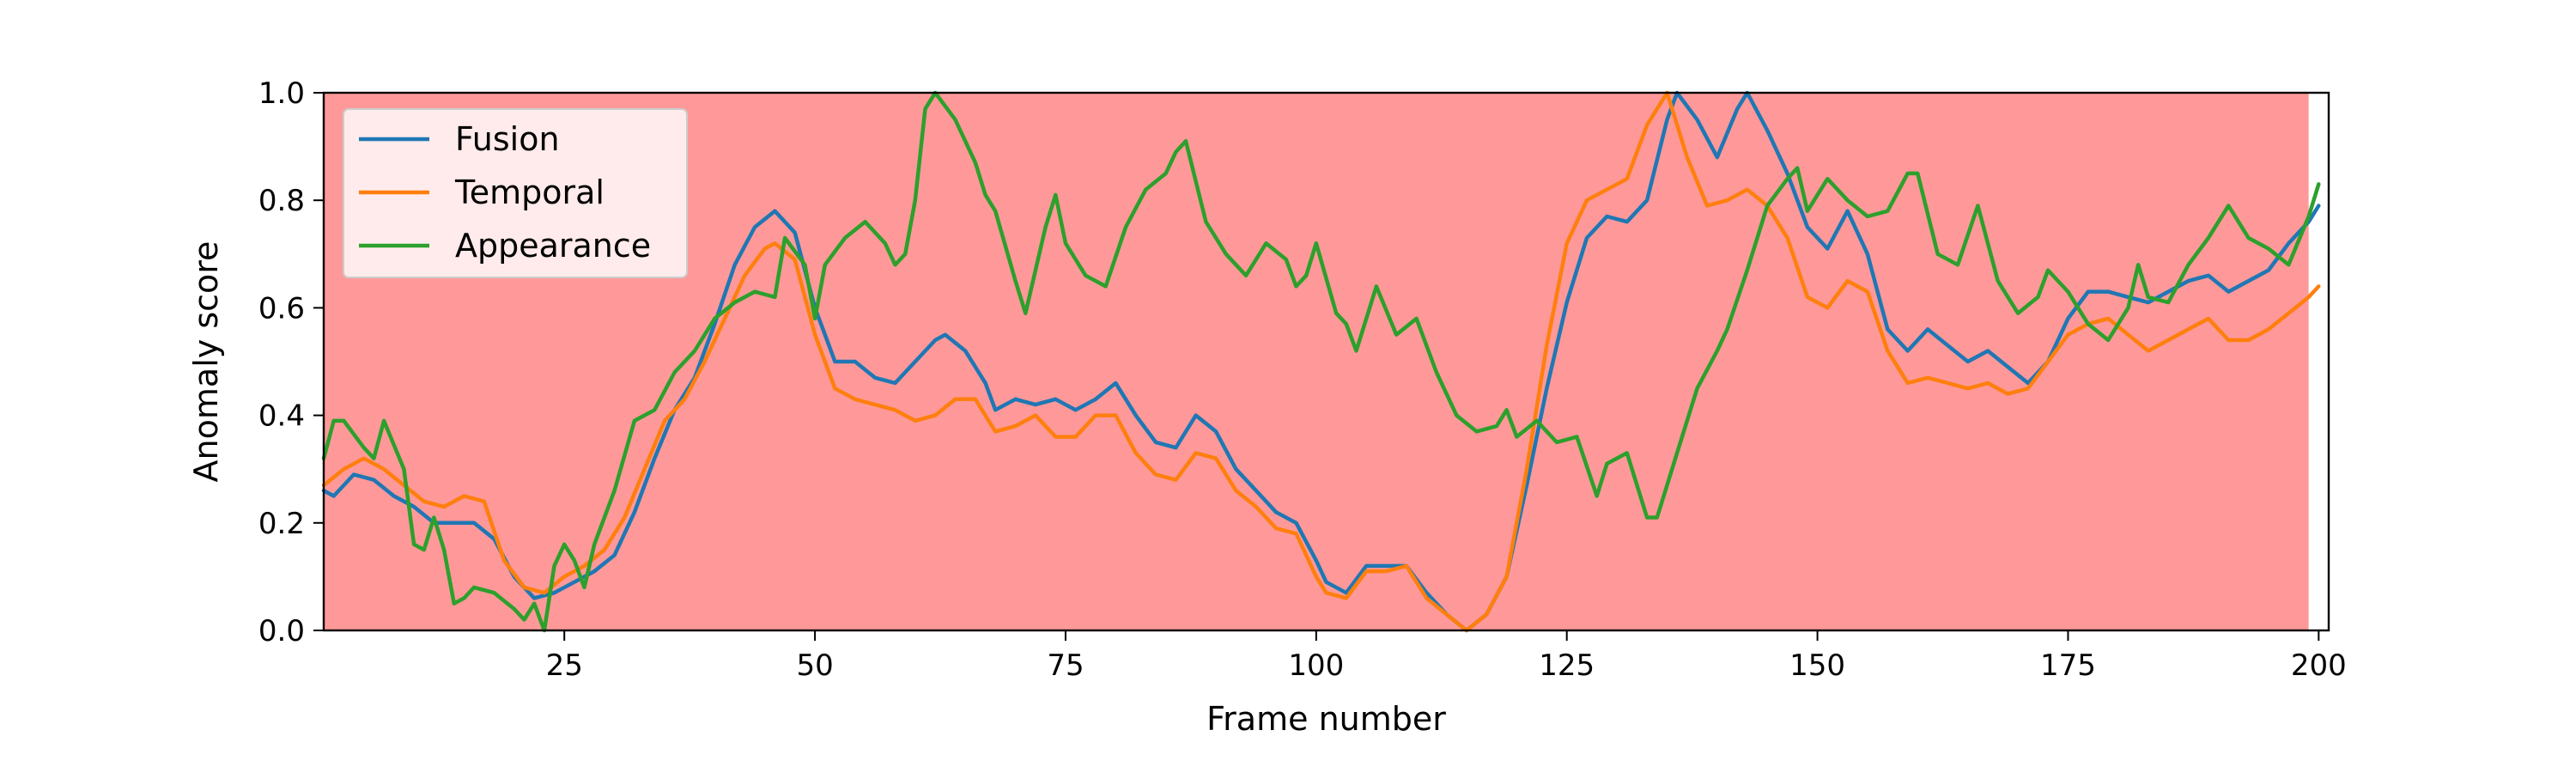 Image resolution: width=2576 pixels, height=773 pixels. Describe the element at coordinates (1316, 665) in the screenshot. I see `x-tick-label: 100` at that location.